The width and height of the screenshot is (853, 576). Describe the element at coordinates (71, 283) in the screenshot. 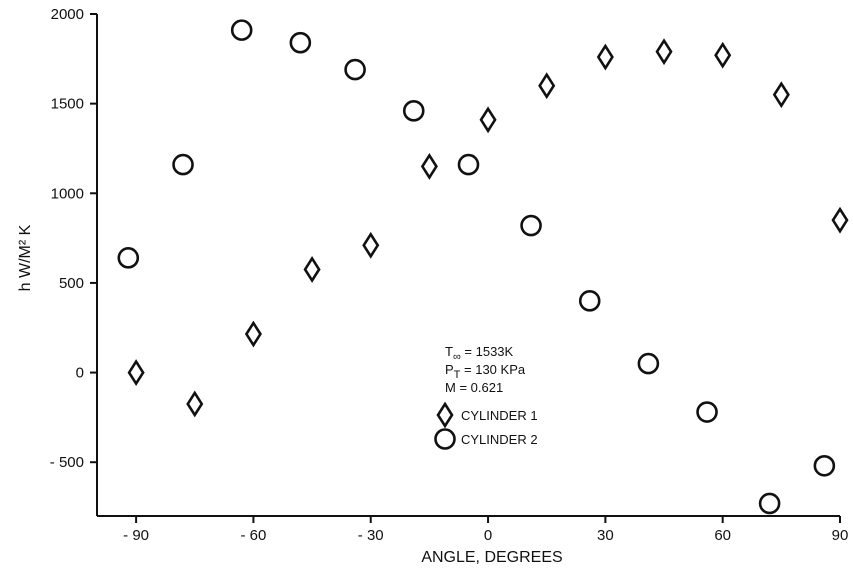

I see `y-tick-label: 500` at that location.